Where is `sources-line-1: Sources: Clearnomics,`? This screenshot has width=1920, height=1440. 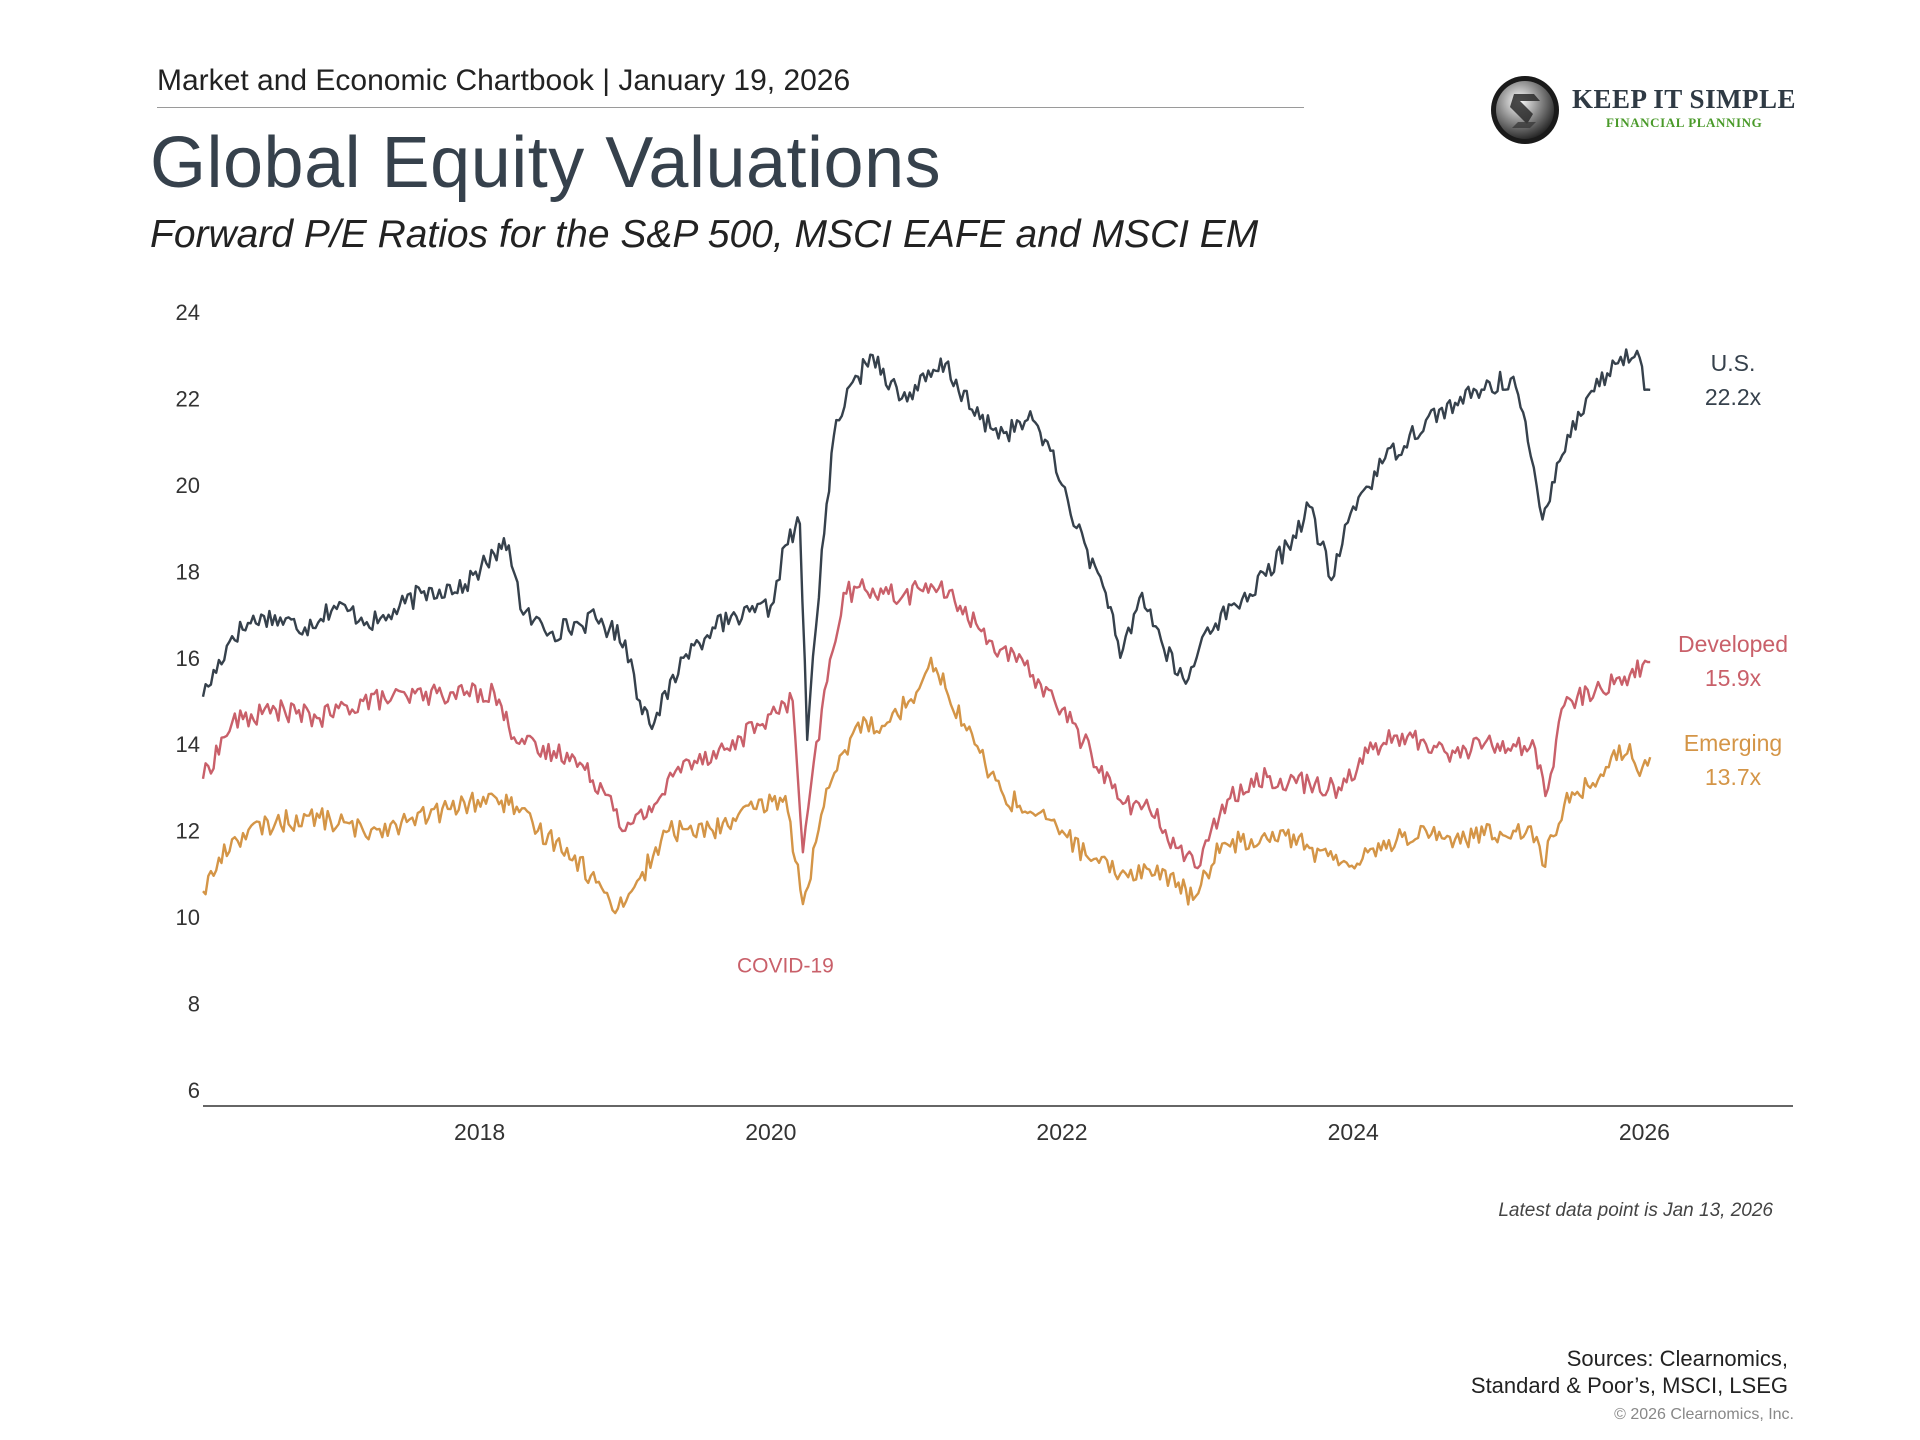
sources-line-1: Sources: Clearnomics, is located at coordinates (1677, 1358).